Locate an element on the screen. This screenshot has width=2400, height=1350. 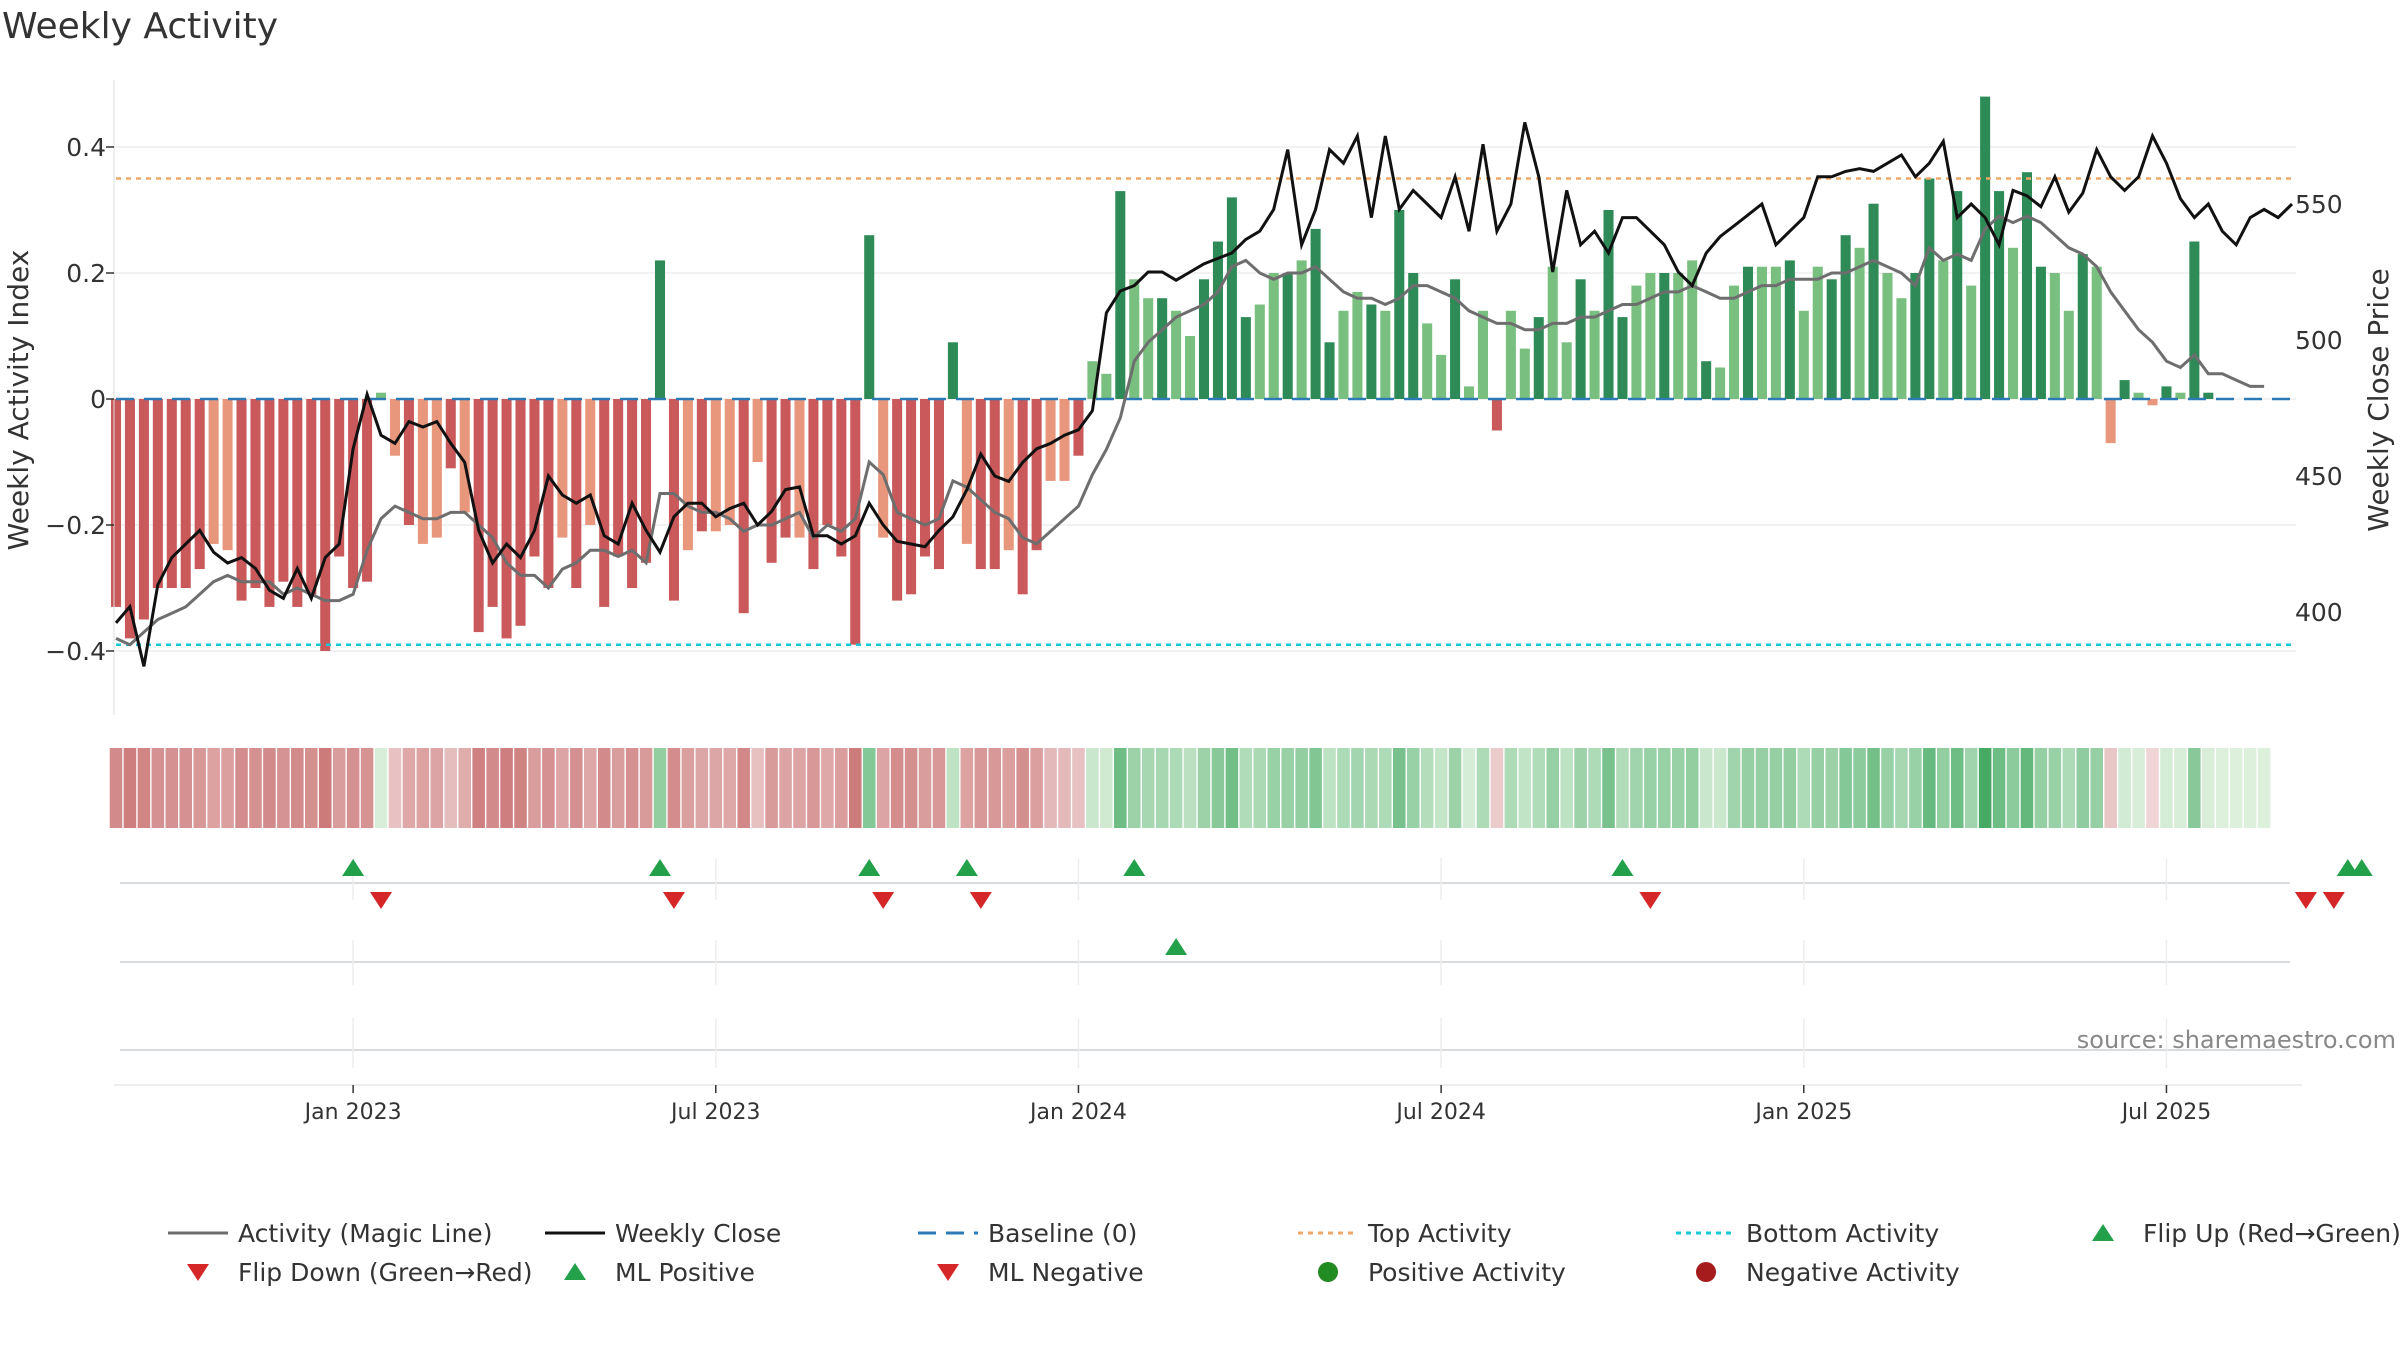
y2-tick-label: 500 is located at coordinates (2319, 340).